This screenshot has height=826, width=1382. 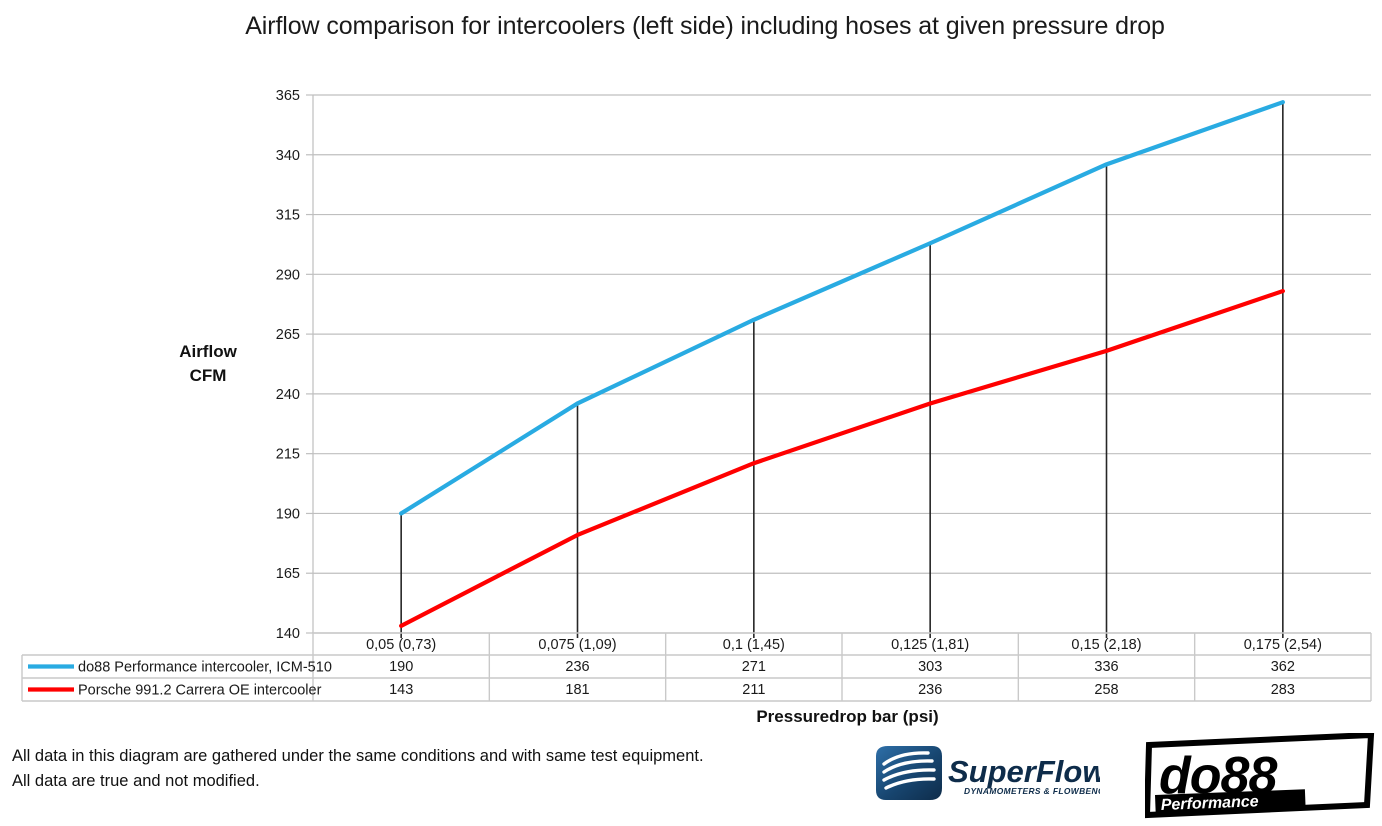 I want to click on y-tick-label: 215, so click(x=288, y=455).